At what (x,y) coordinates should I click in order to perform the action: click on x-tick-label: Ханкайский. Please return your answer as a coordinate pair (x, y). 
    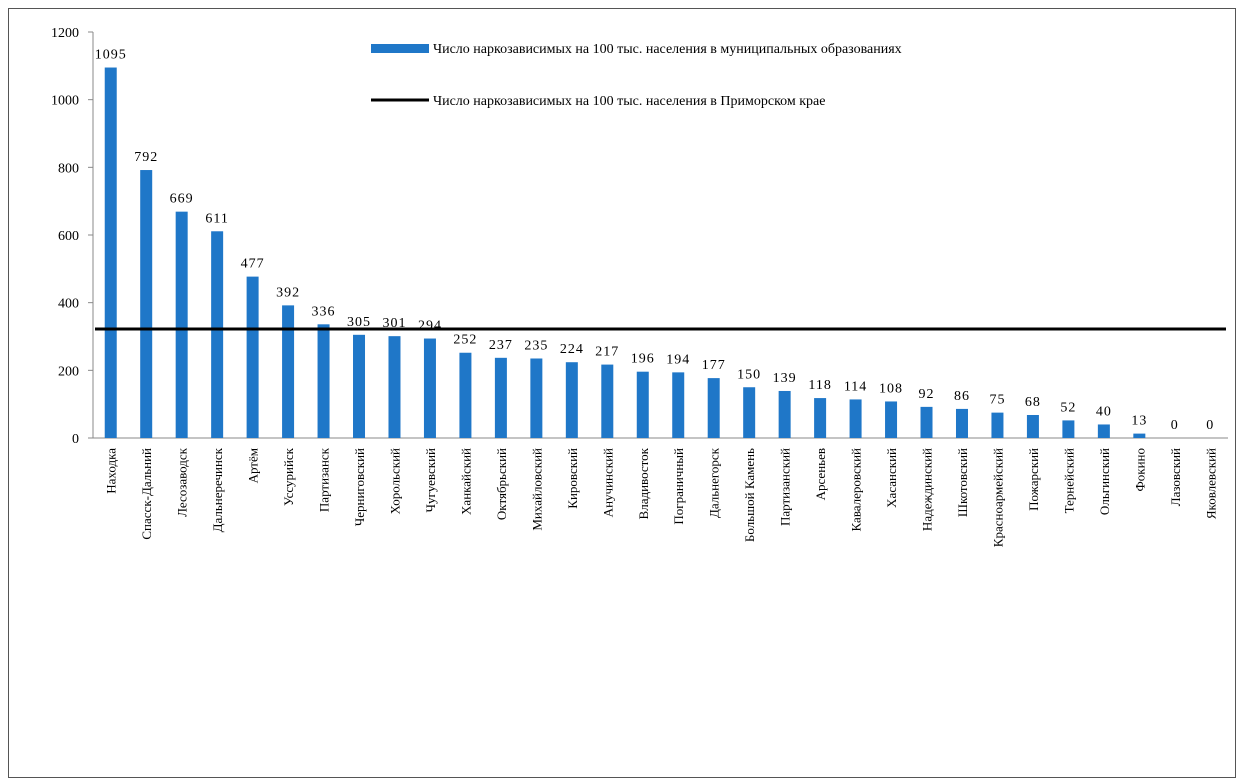
    Looking at the image, I should click on (465, 481).